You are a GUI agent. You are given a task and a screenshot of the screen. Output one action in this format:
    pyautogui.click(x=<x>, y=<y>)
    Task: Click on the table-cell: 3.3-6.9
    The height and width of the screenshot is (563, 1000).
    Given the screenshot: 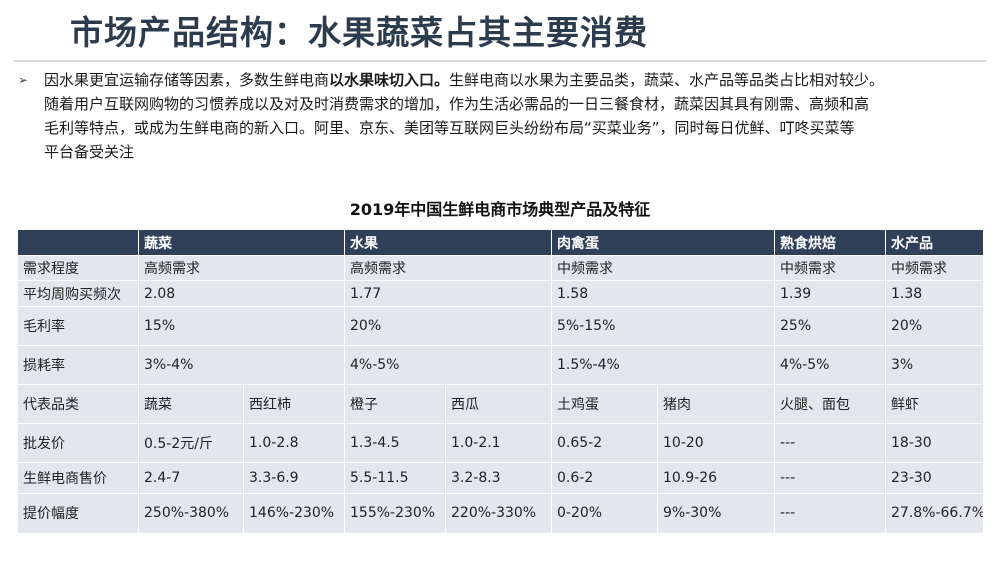 What is the action you would take?
    pyautogui.click(x=294, y=478)
    